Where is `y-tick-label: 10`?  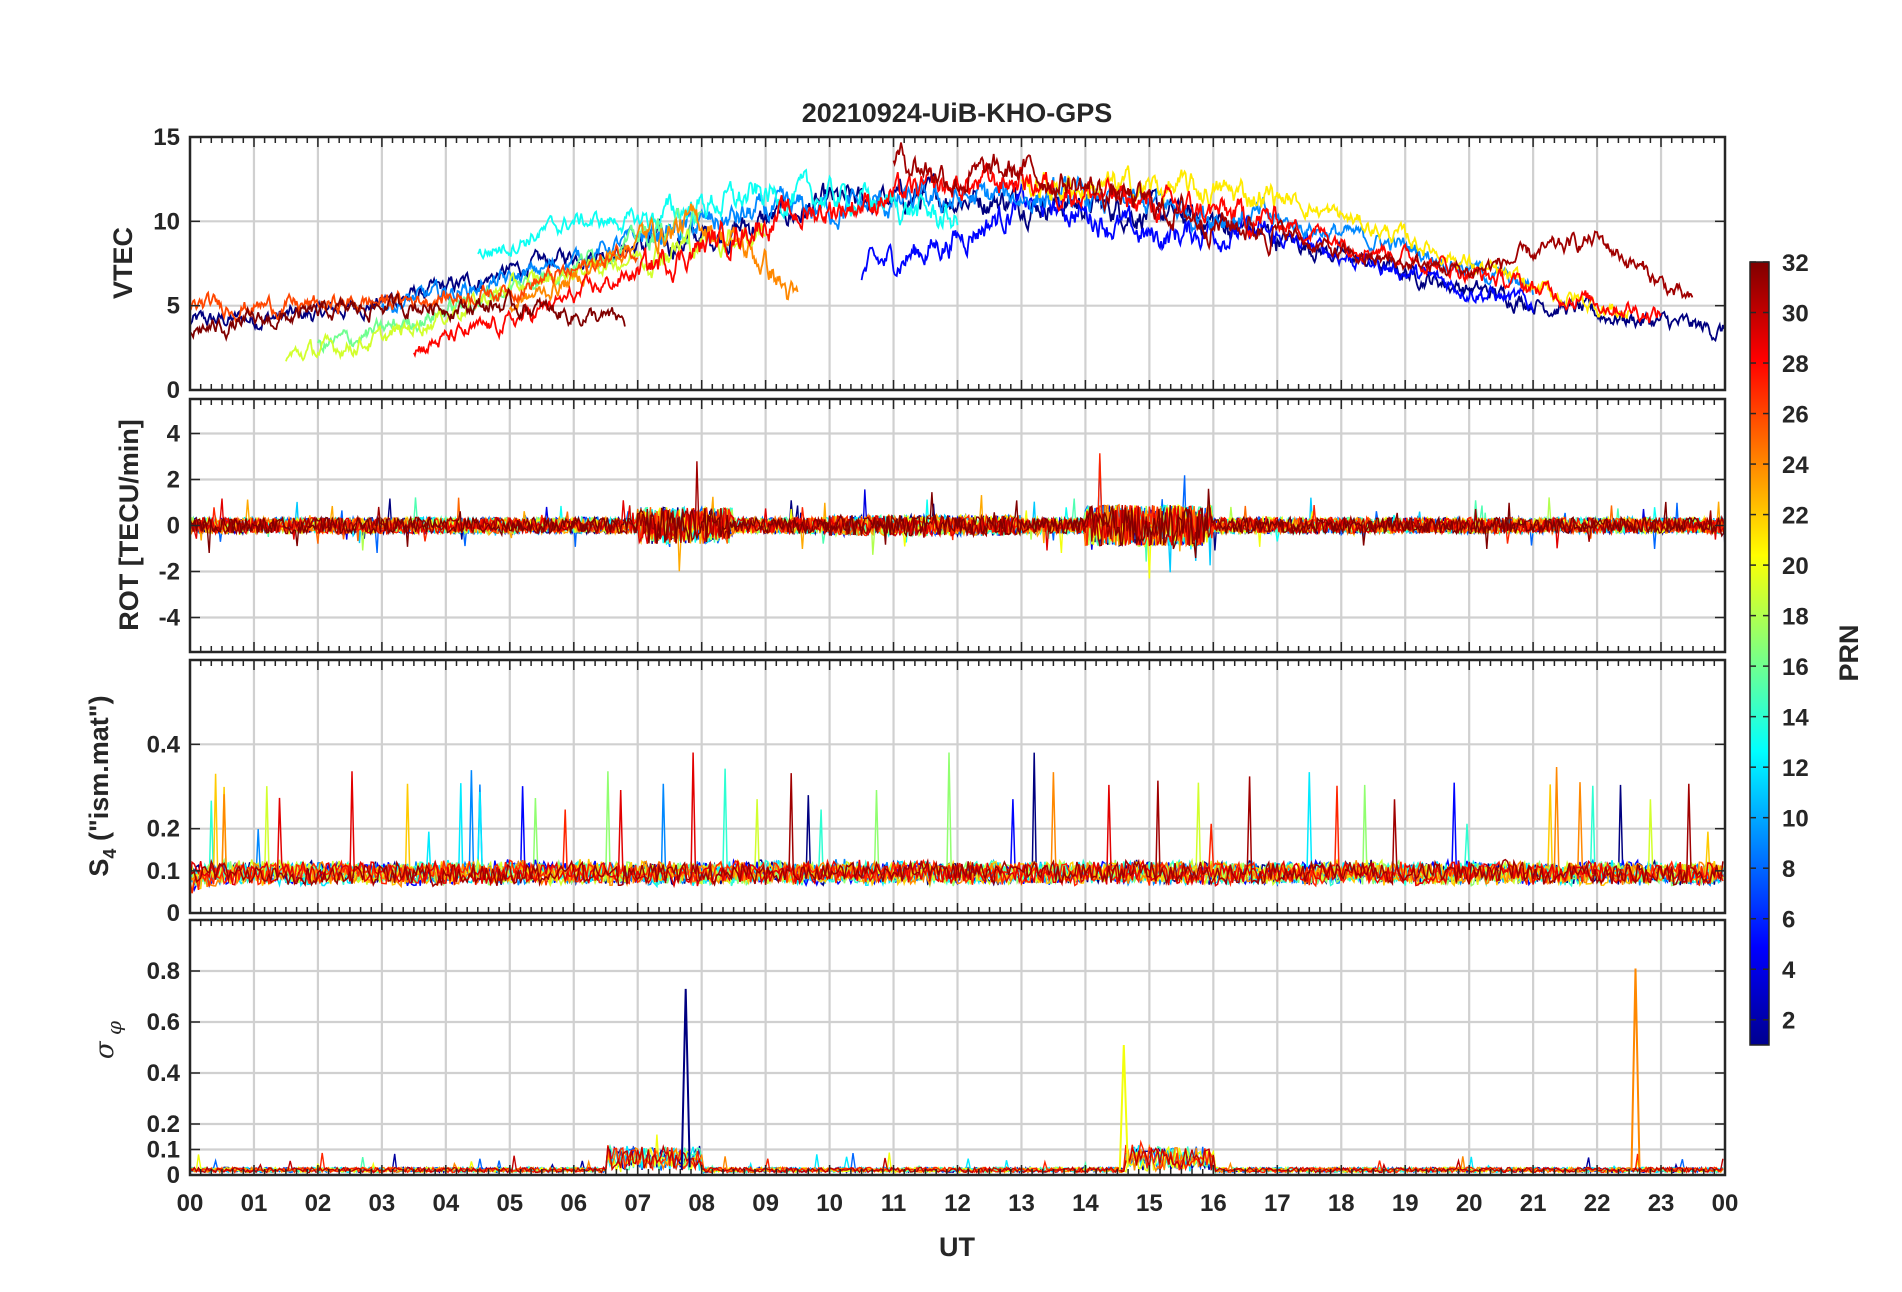 y-tick-label: 10 is located at coordinates (166, 221).